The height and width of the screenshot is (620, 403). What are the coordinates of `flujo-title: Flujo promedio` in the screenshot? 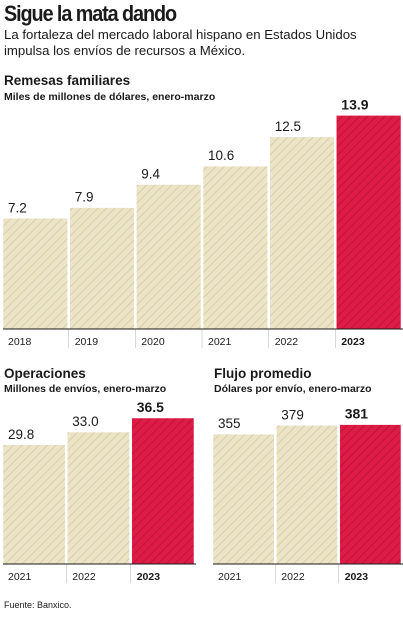 It's located at (263, 373).